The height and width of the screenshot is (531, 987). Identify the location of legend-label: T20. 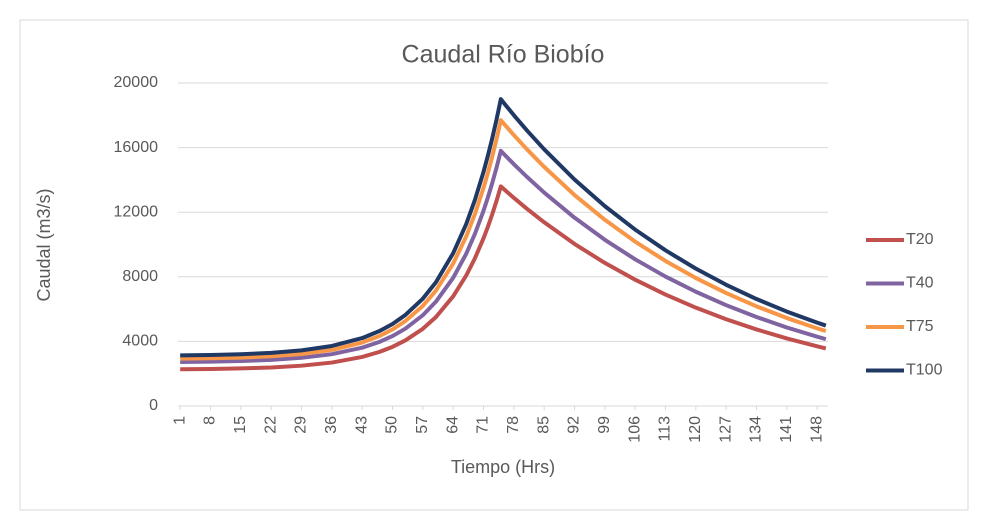
(920, 239).